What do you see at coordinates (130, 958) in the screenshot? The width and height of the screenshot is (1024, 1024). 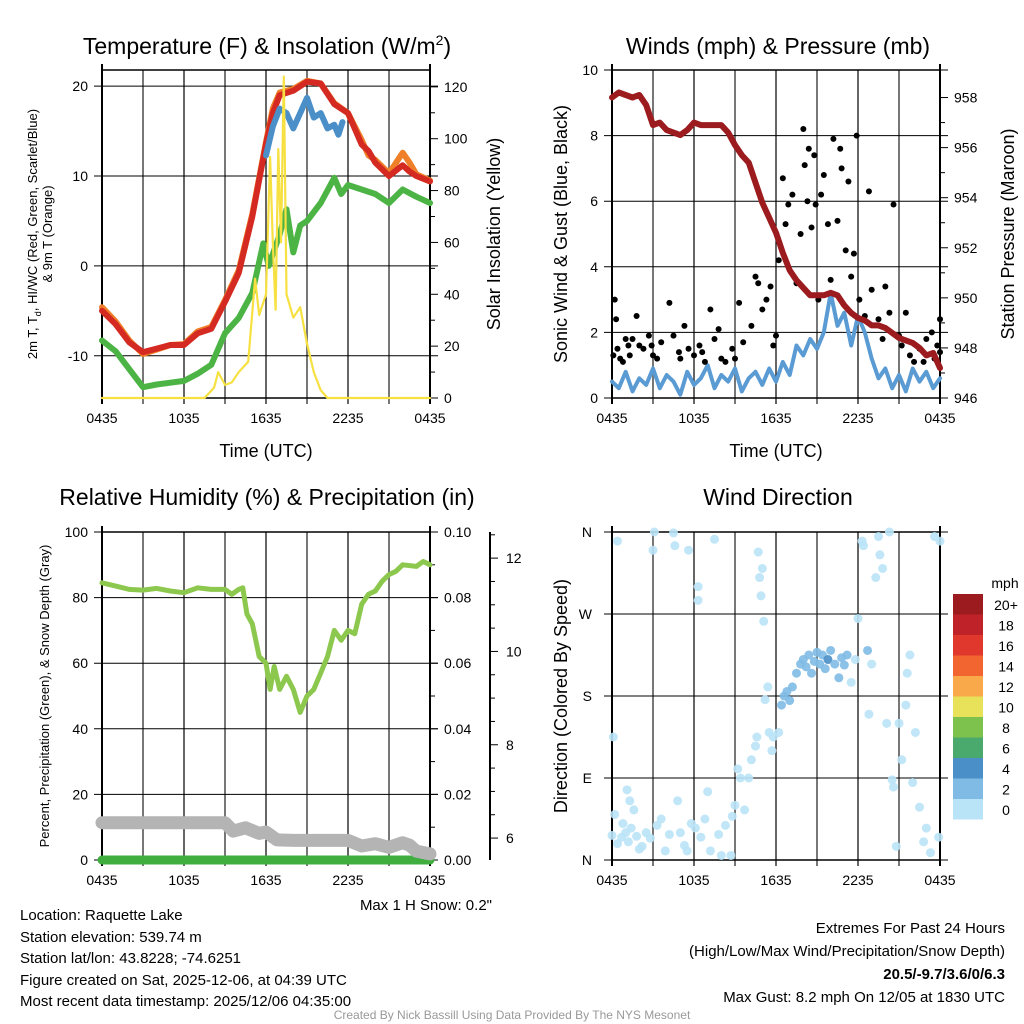 I see `latlon-text: Station lat/lon: 43.8228; -74.6251` at bounding box center [130, 958].